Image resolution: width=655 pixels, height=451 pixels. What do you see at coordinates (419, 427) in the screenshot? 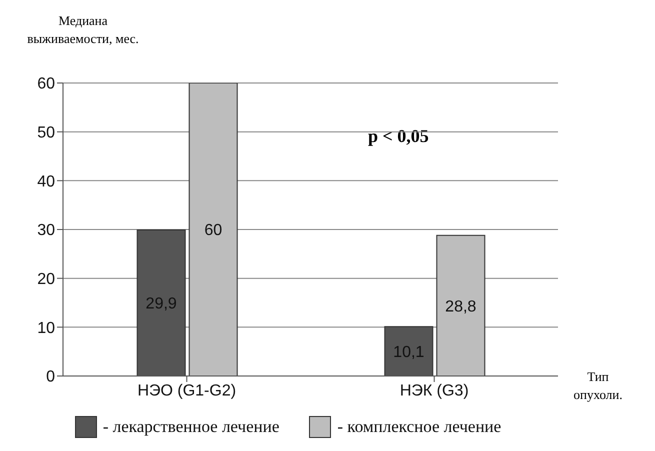
I see `legend-label: - комплексное лечение` at bounding box center [419, 427].